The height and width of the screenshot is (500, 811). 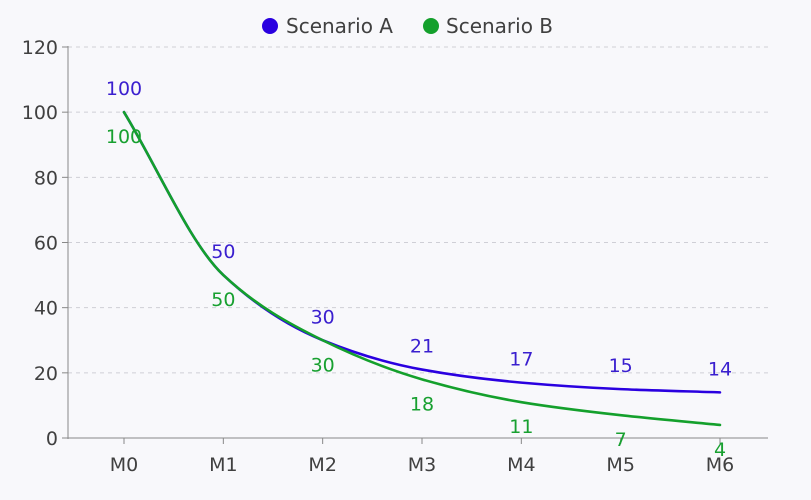 What do you see at coordinates (40, 113) in the screenshot?
I see `y-tick-label: 100` at bounding box center [40, 113].